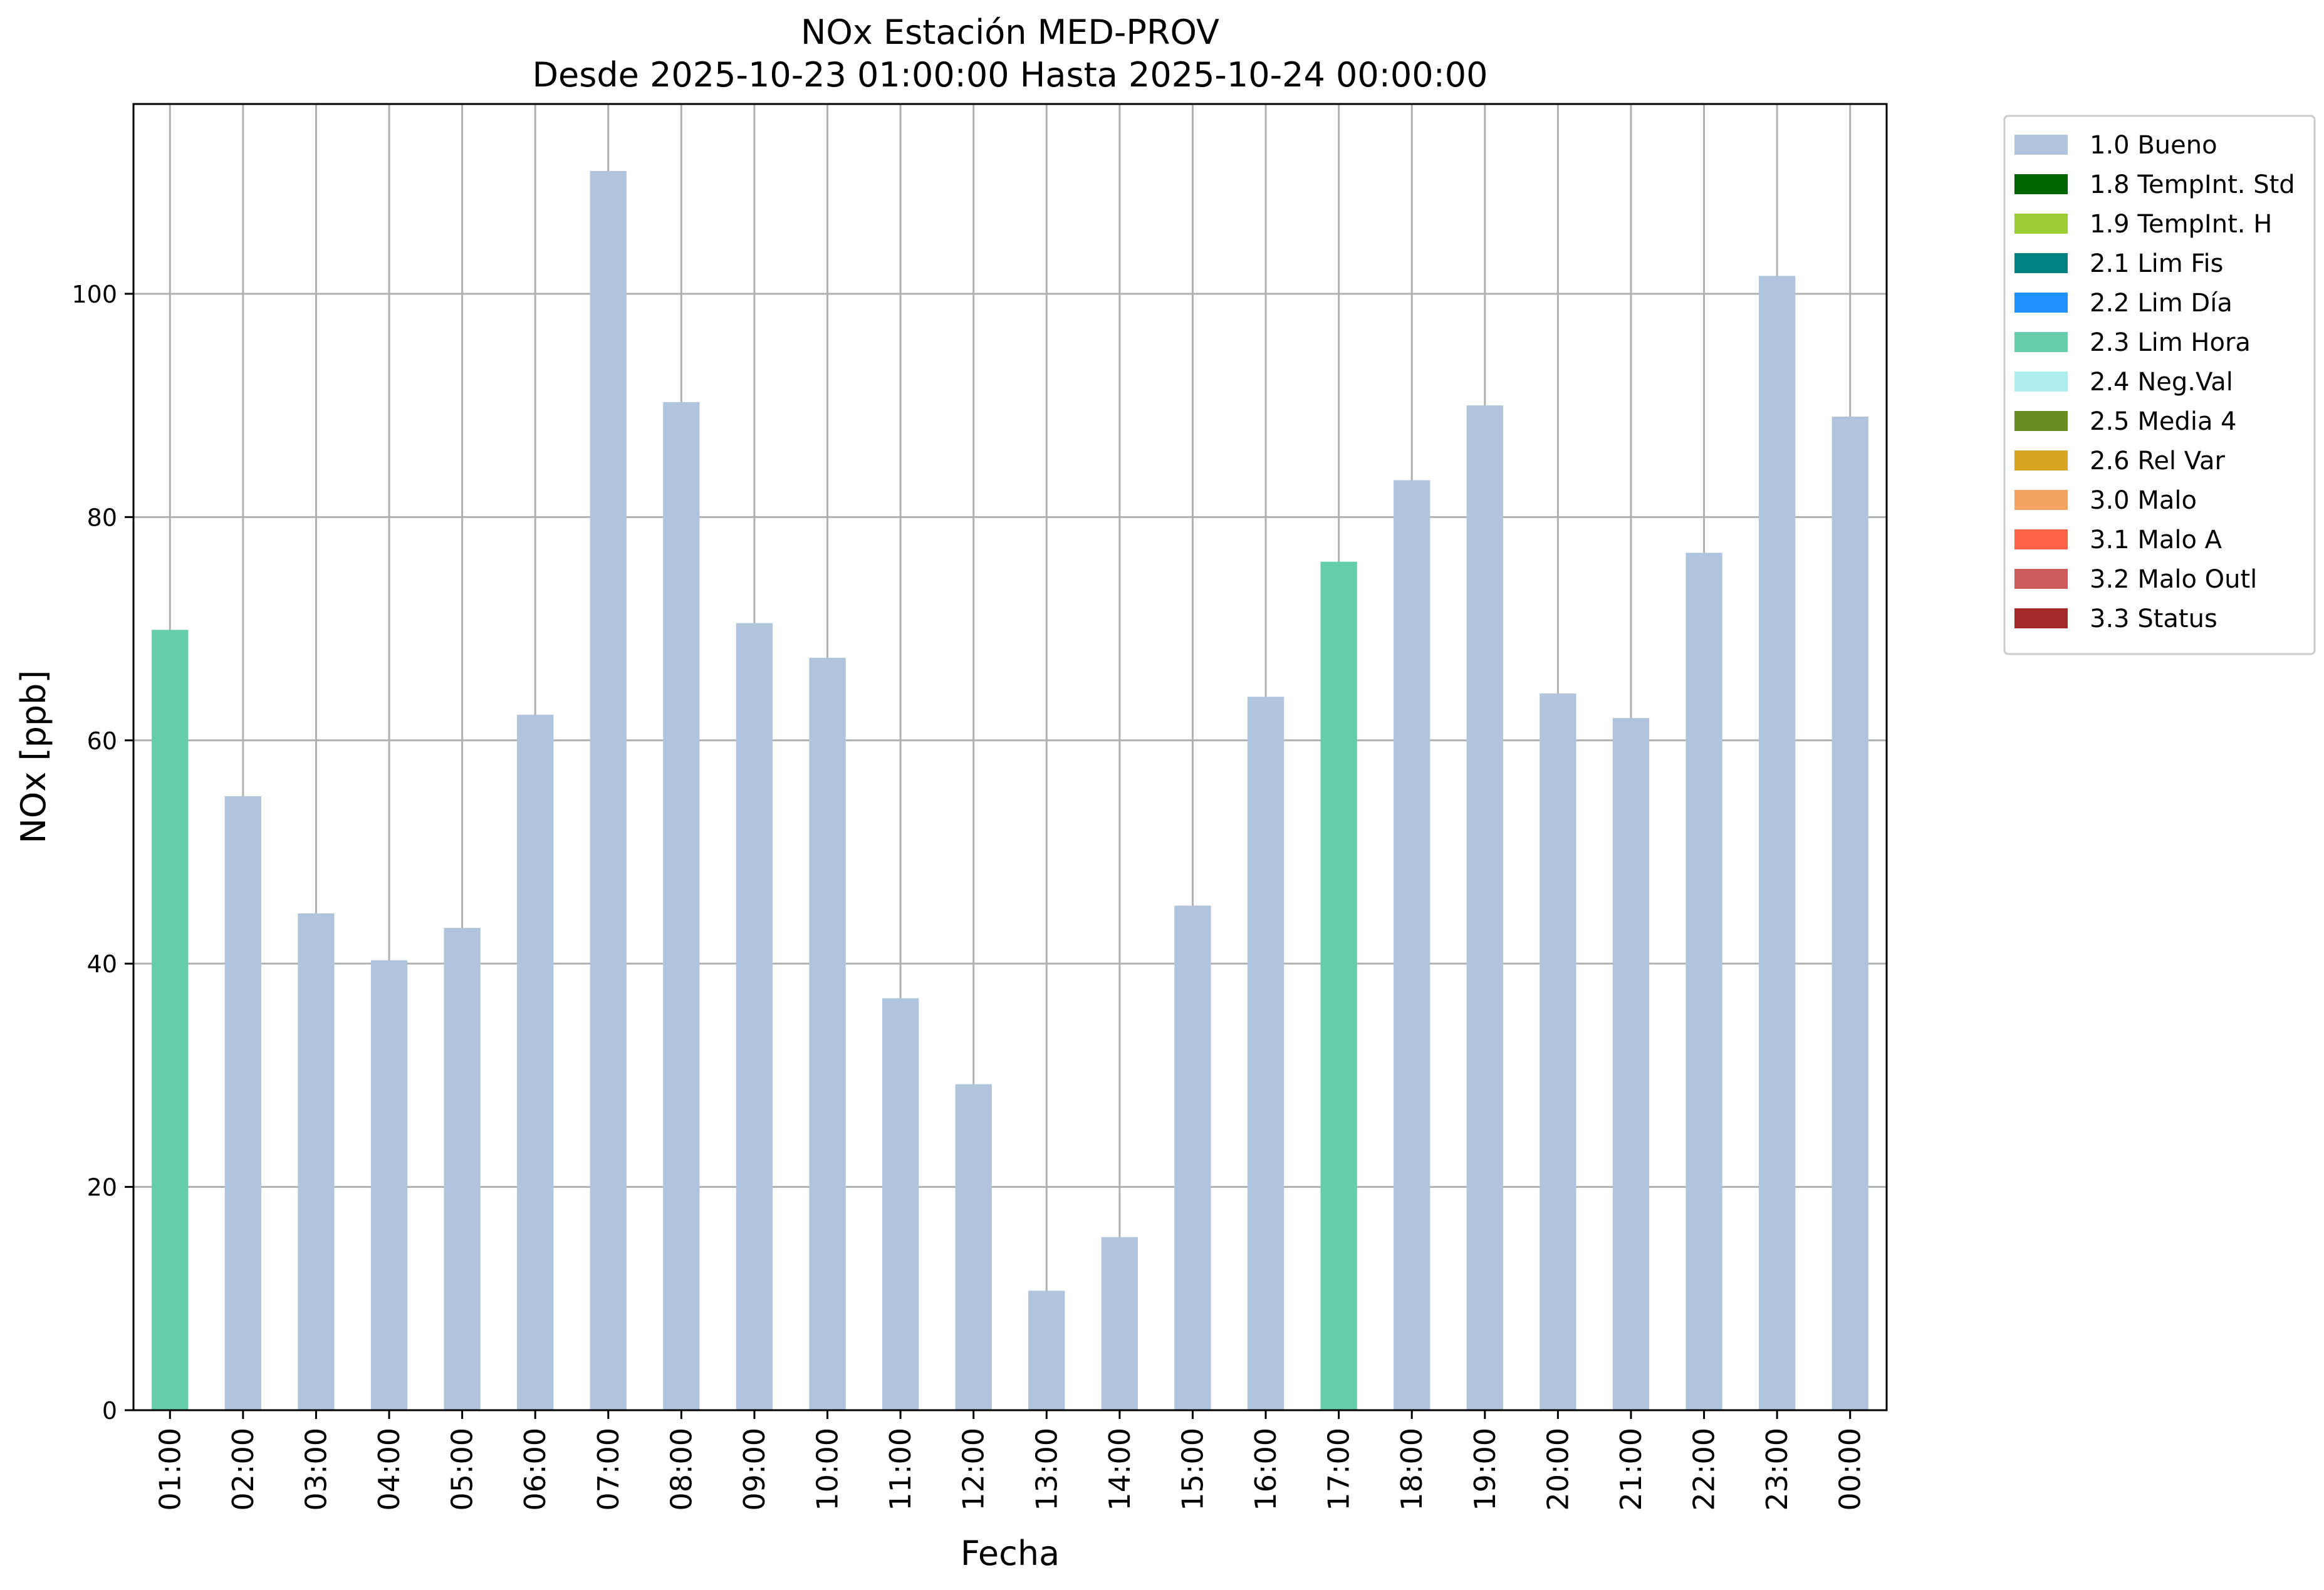 The width and height of the screenshot is (2324, 1590). I want to click on x-tick-label: 00:00, so click(1850, 1470).